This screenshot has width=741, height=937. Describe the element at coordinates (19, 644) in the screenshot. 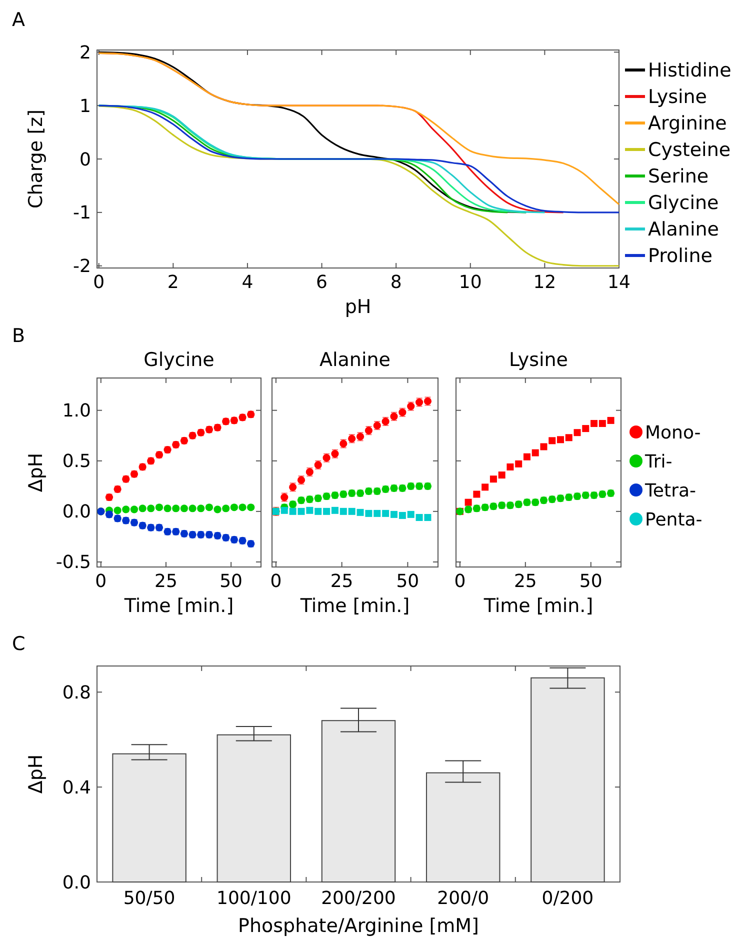

I see `text: C` at that location.